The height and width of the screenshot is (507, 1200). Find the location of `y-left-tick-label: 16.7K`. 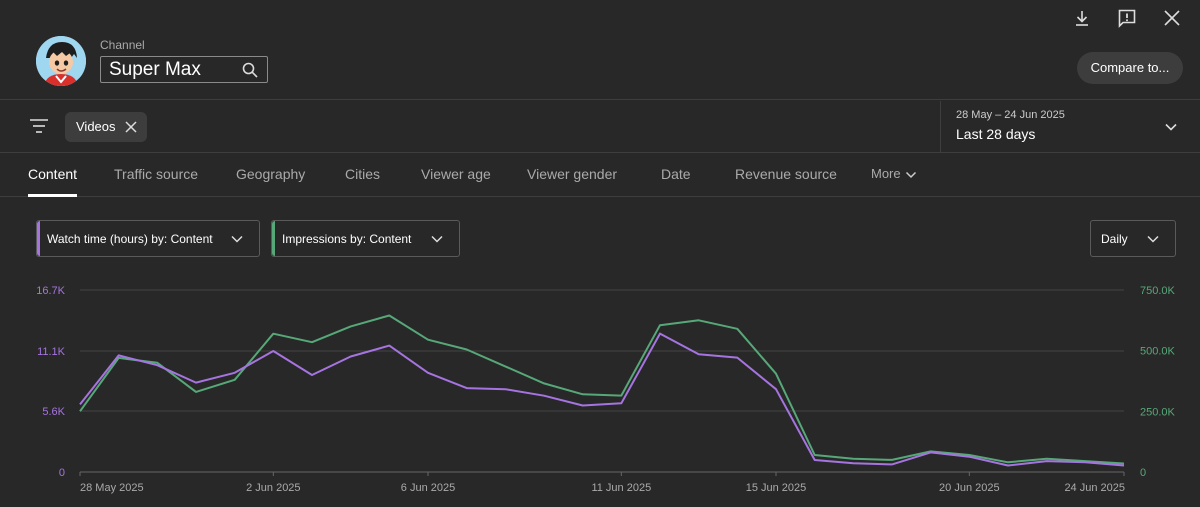

y-left-tick-label: 16.7K is located at coordinates (50, 291).